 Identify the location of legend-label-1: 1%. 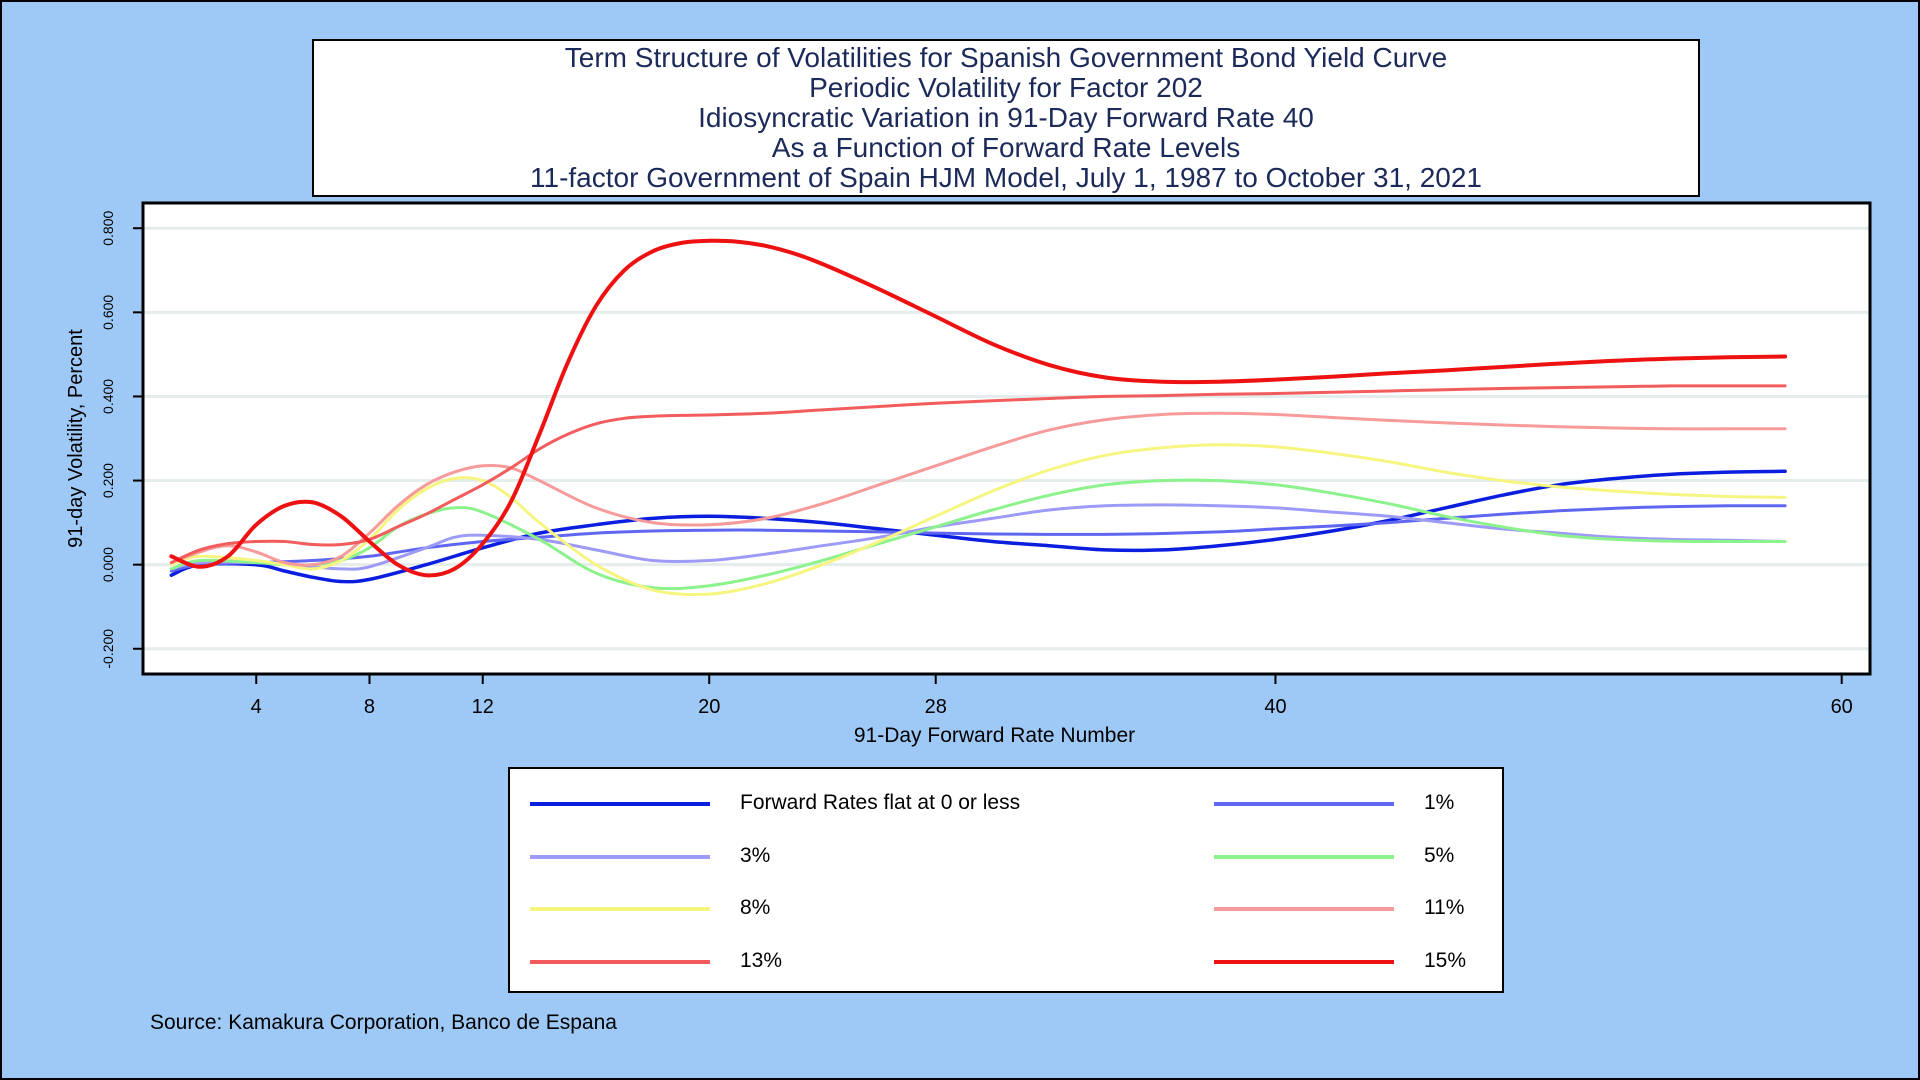
(1439, 802).